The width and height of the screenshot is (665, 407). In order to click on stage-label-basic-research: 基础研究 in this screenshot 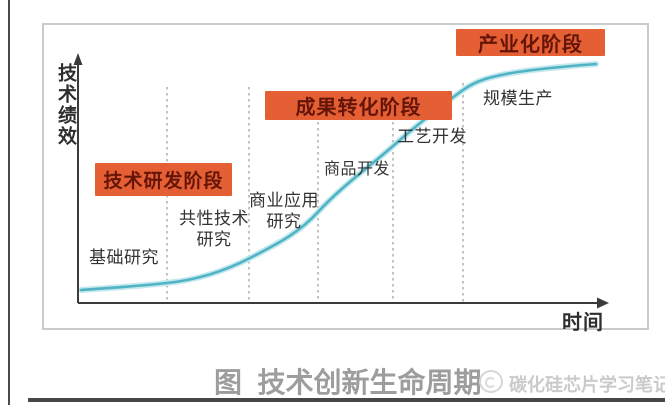, I will do `click(124, 257)`.